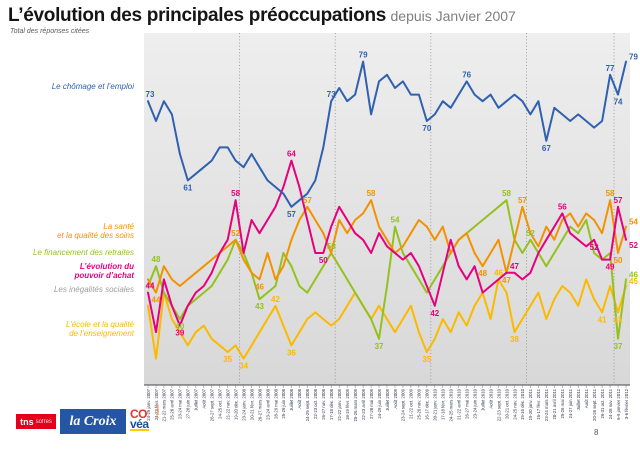 The image size is (640, 449). What do you see at coordinates (283, 403) in the screenshot?
I see `x-tick-label: 25-26 juin 2008` at bounding box center [283, 403].